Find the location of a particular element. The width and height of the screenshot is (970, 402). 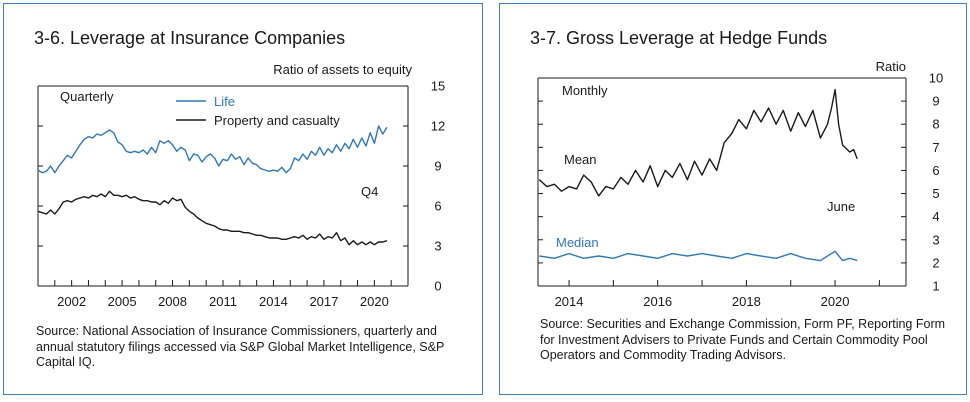

legend-label-life: Life is located at coordinates (224, 101).